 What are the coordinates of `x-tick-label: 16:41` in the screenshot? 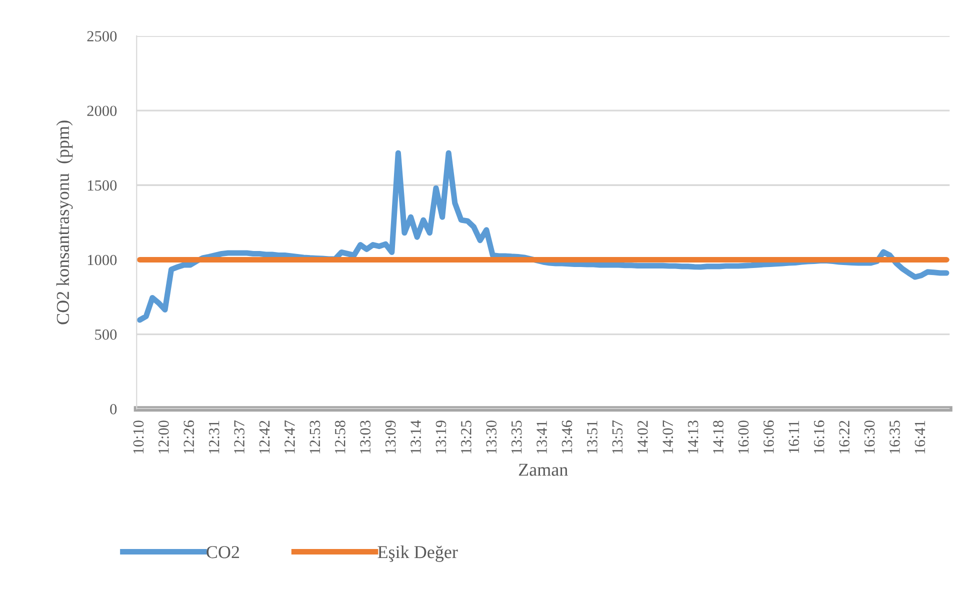 It's located at (920, 437).